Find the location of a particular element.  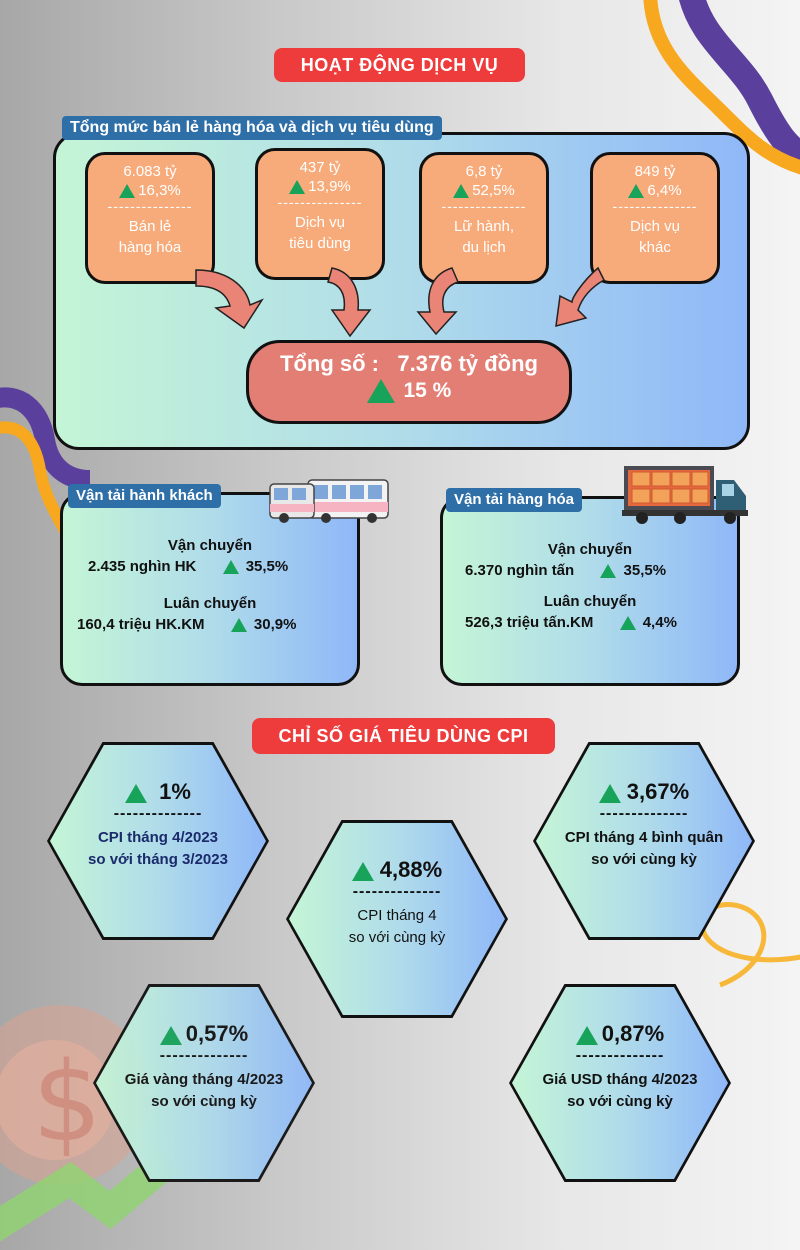

passenger-v2: 160,4 triệu HK.KM is located at coordinates (141, 624).